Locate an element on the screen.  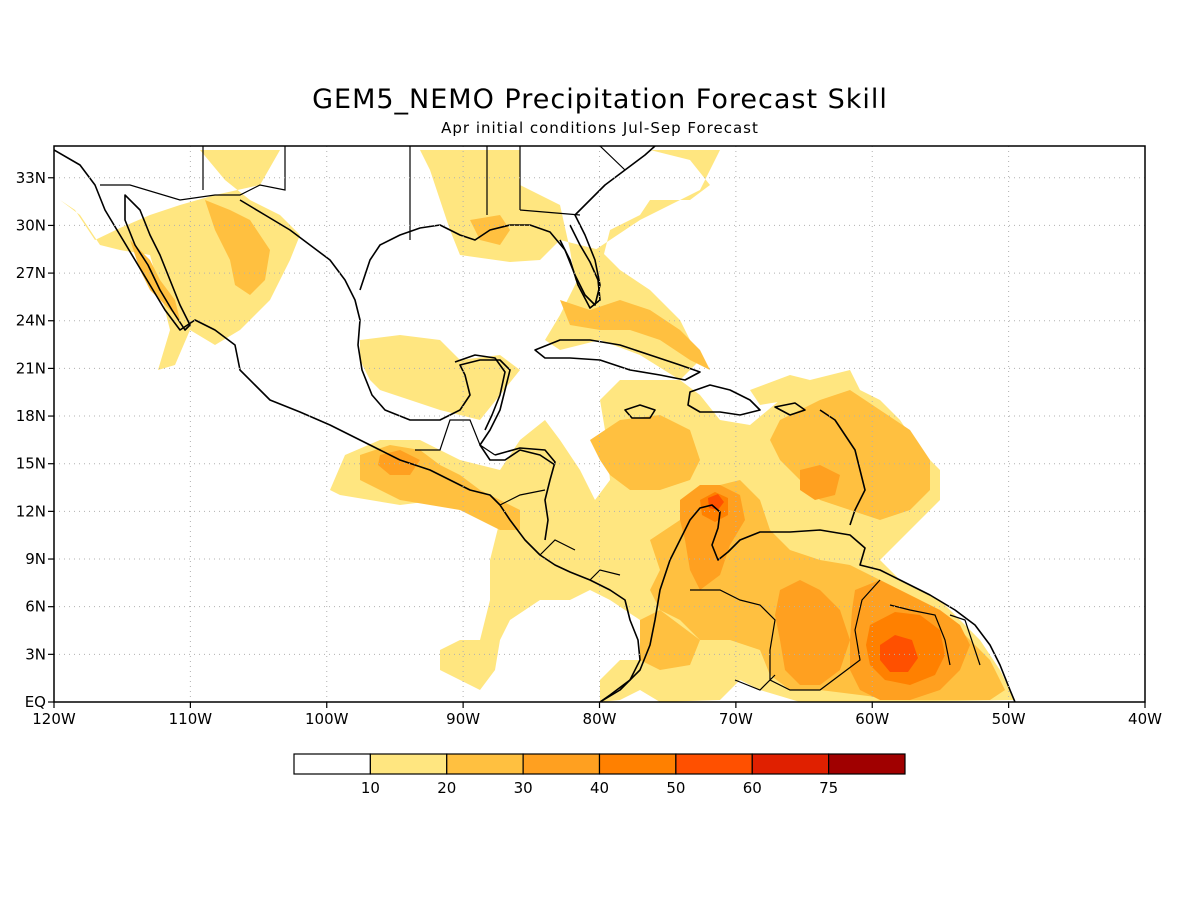
longitude-axis: 120W 110W 100W 90W 80W 70W 60W 50W 40W is located at coordinates (597, 715).